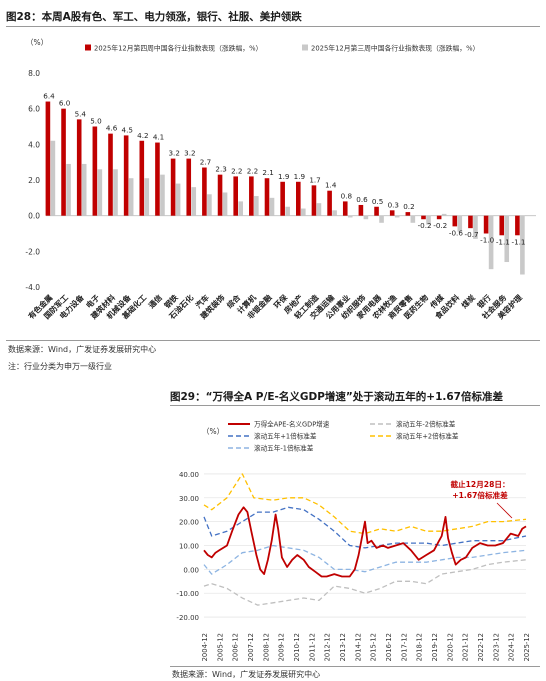  What do you see at coordinates (300, 176) in the screenshot?
I see `fig28-data-label: 1.9` at bounding box center [300, 176].